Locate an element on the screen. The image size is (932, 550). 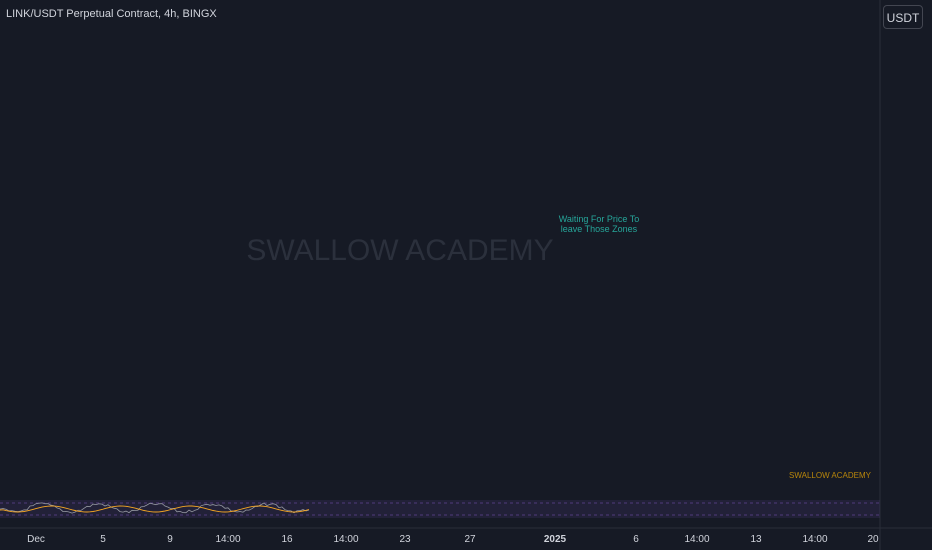
x-tick-label: 5 is located at coordinates (103, 539).